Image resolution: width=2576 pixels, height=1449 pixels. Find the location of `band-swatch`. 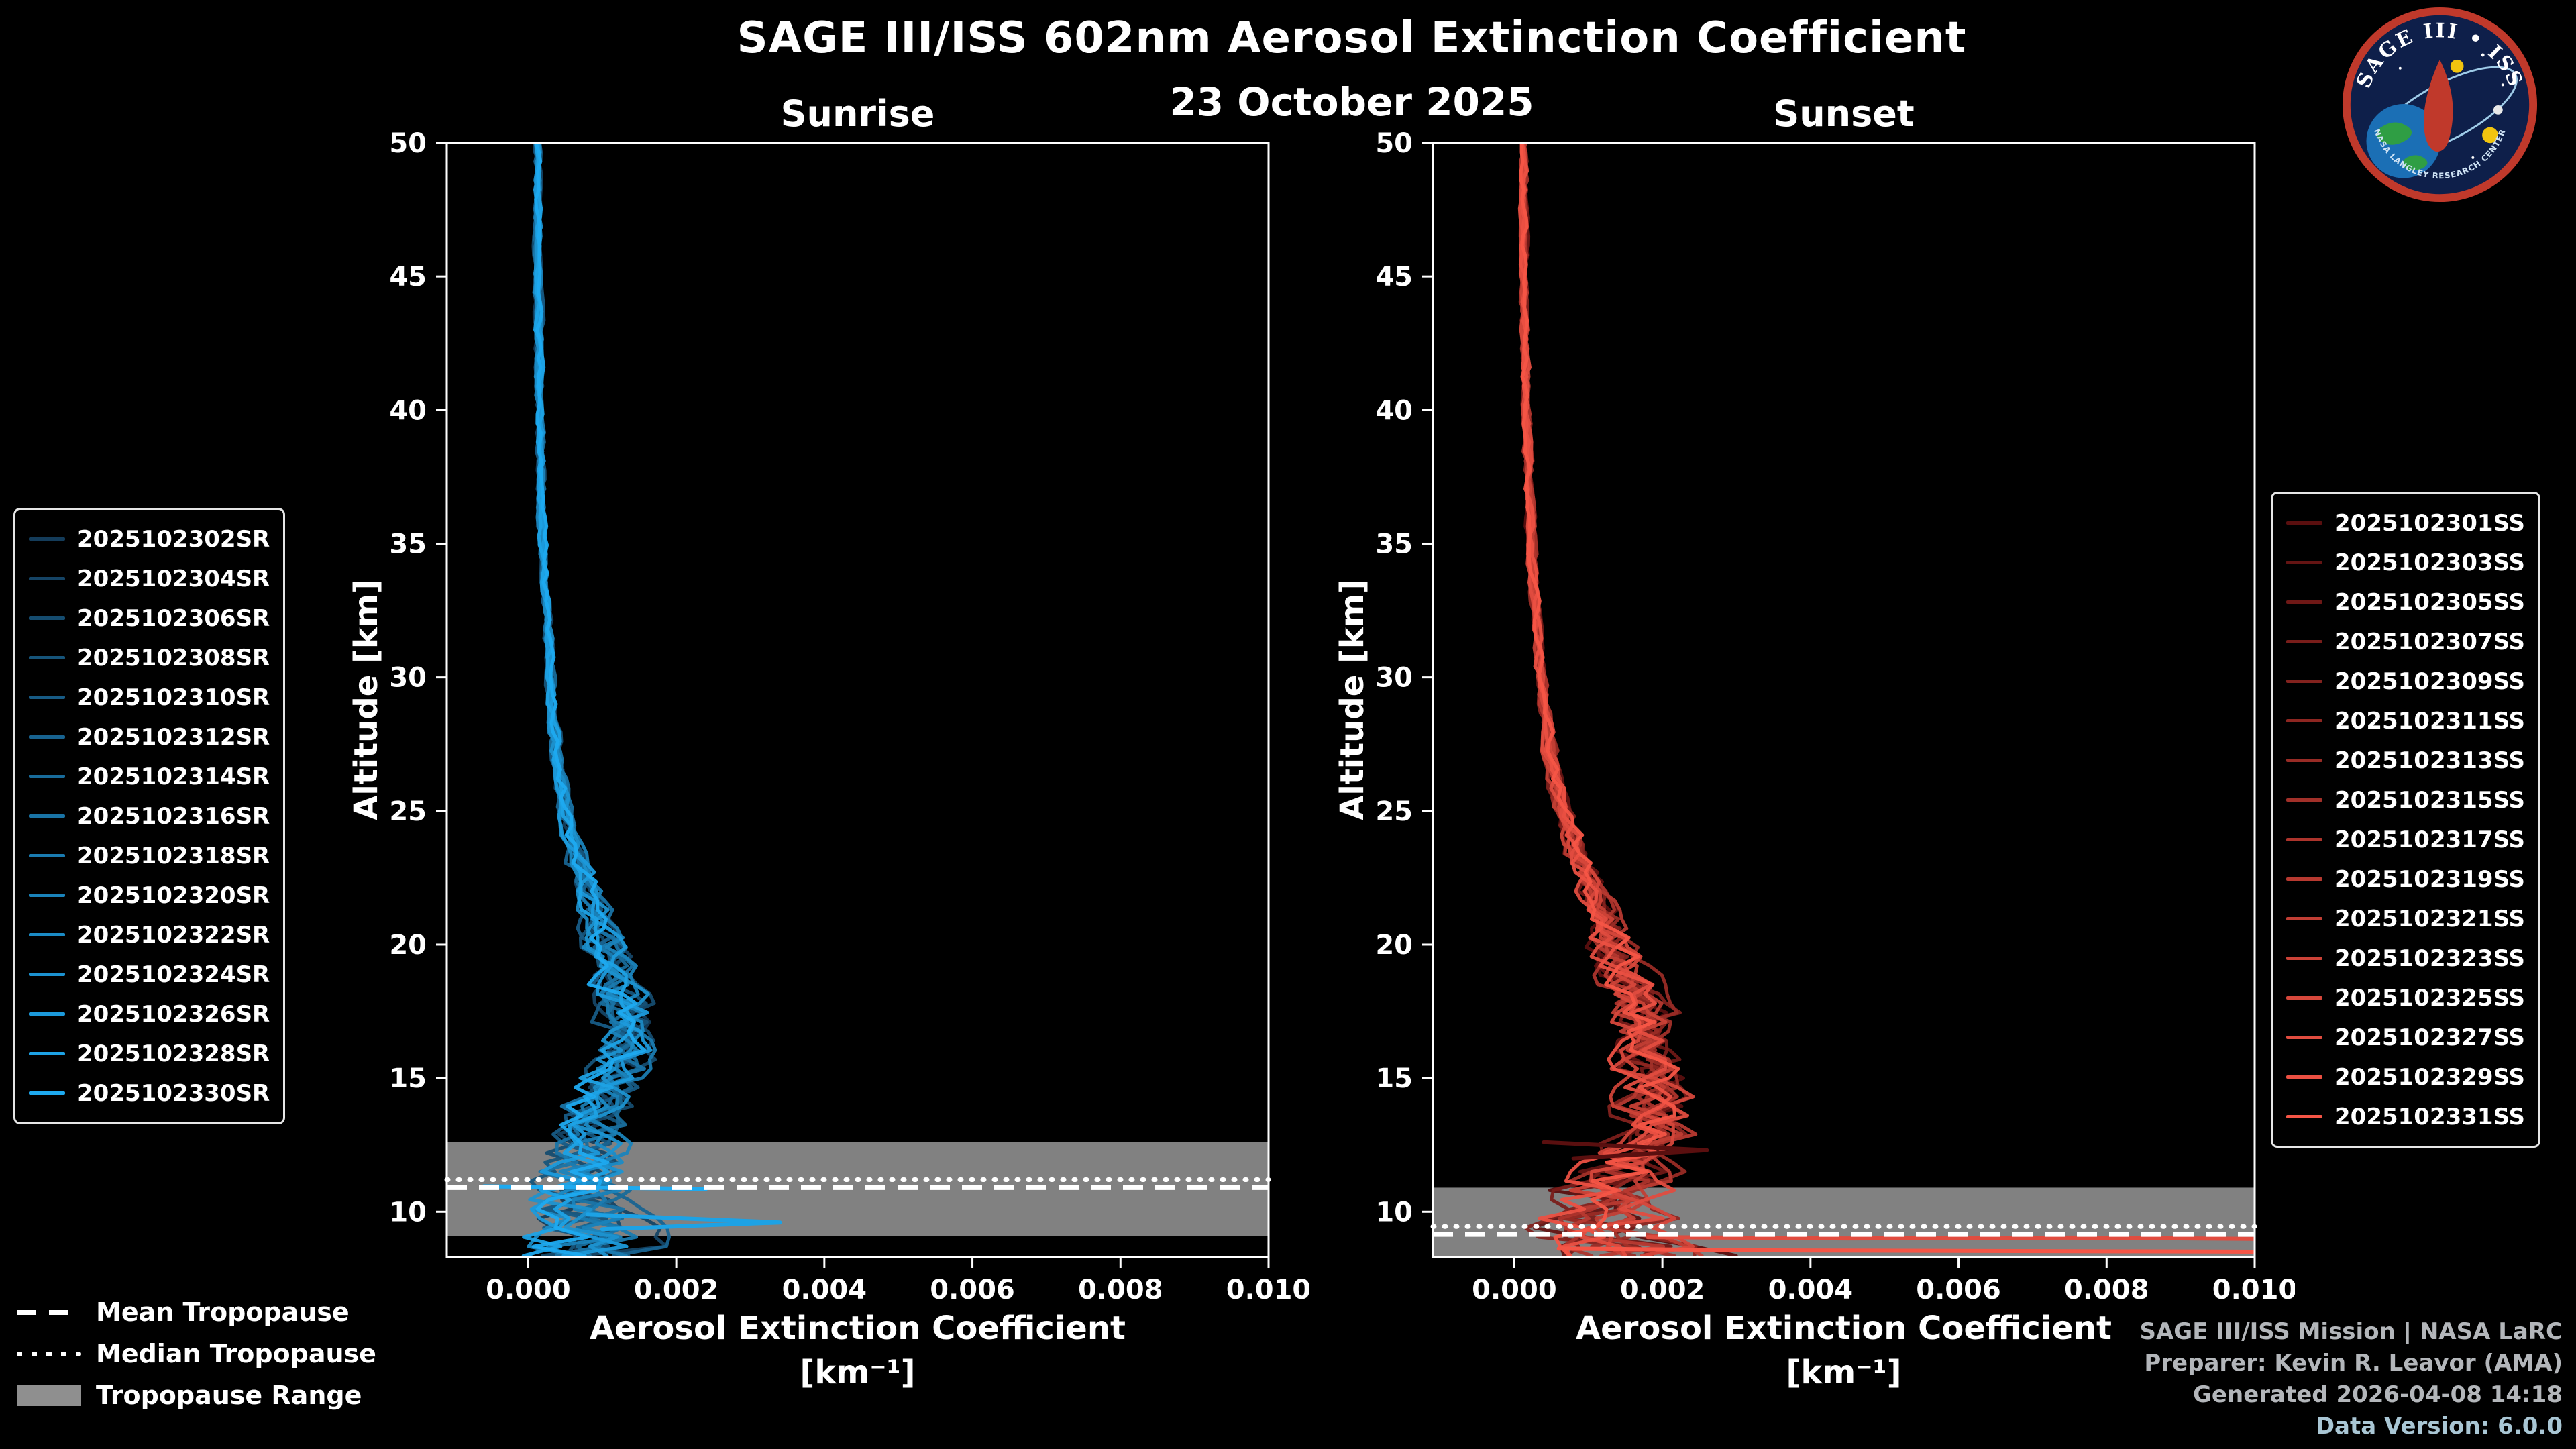

band-swatch is located at coordinates (49, 1395).